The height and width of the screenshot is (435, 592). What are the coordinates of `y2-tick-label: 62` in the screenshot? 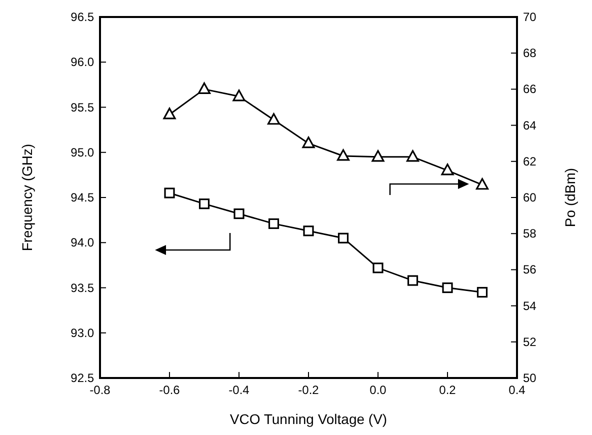 It's located at (530, 161).